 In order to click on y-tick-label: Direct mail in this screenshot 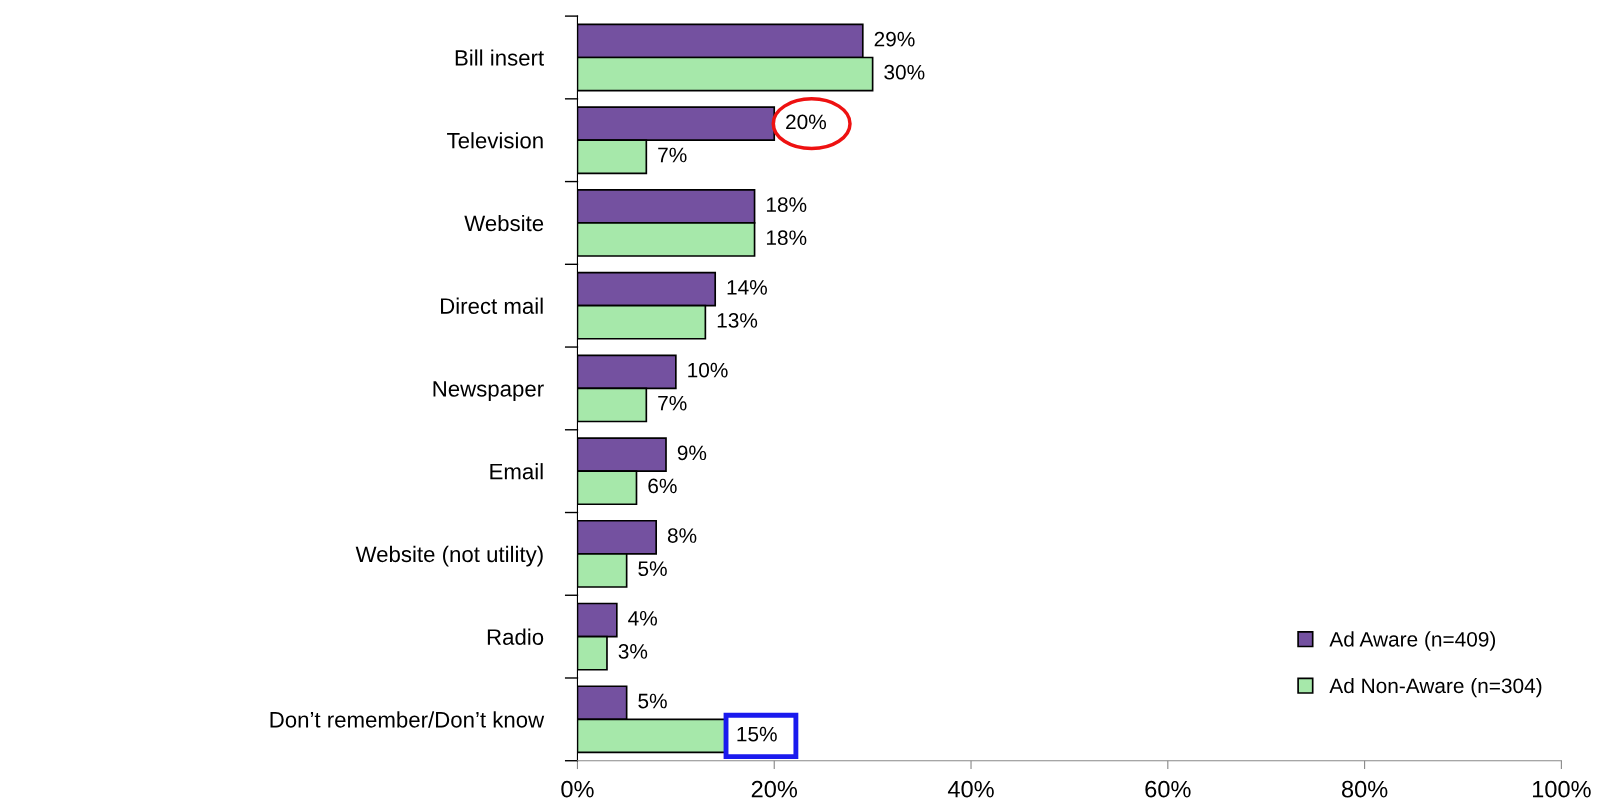, I will do `click(492, 305)`.